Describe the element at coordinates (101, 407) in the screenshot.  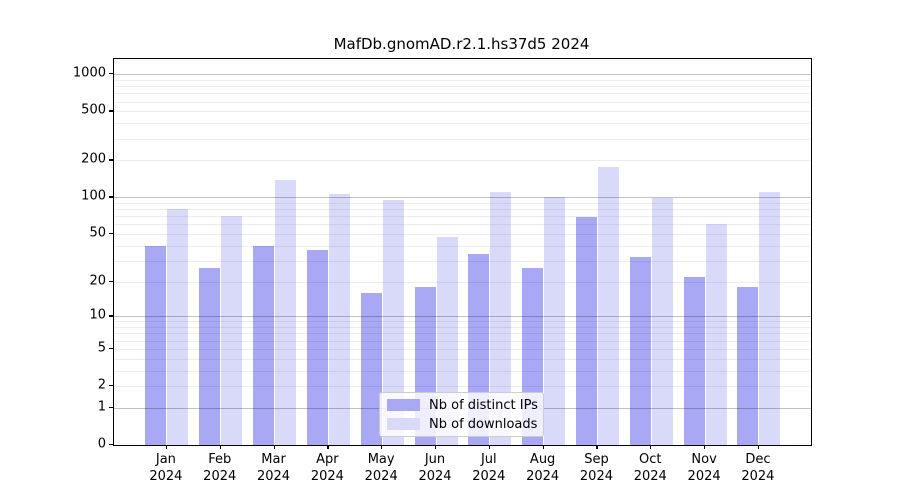
I see `y-tick-label-1: 1` at that location.